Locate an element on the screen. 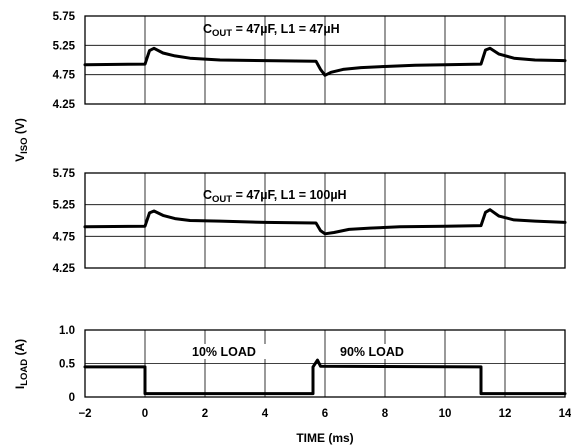 The width and height of the screenshot is (571, 448). y-axis-label-viso: VISO (V) is located at coordinates (21, 140).